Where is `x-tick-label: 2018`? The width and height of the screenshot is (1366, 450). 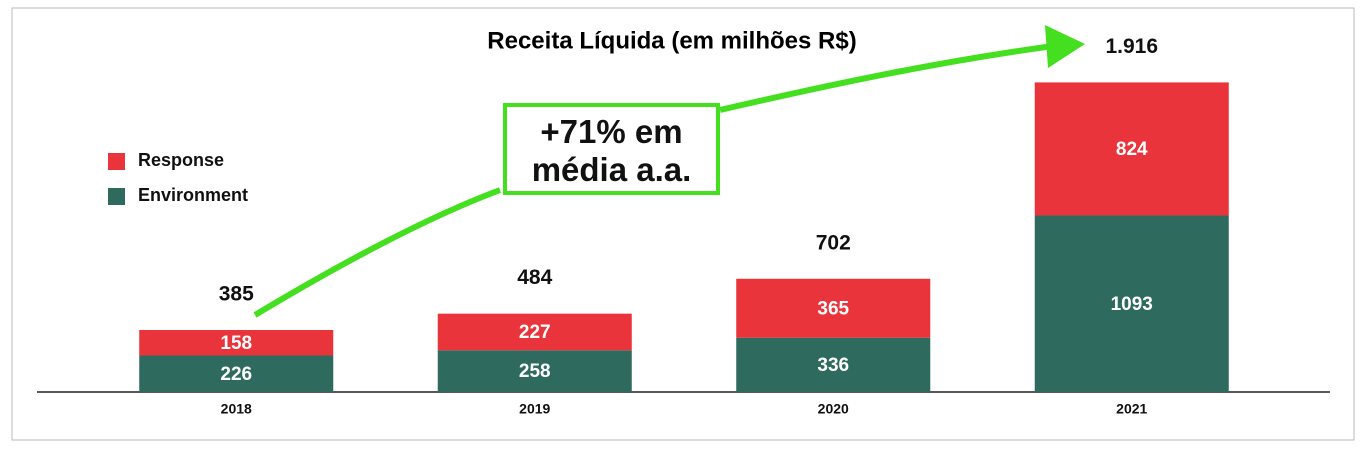 x-tick-label: 2018 is located at coordinates (236, 409).